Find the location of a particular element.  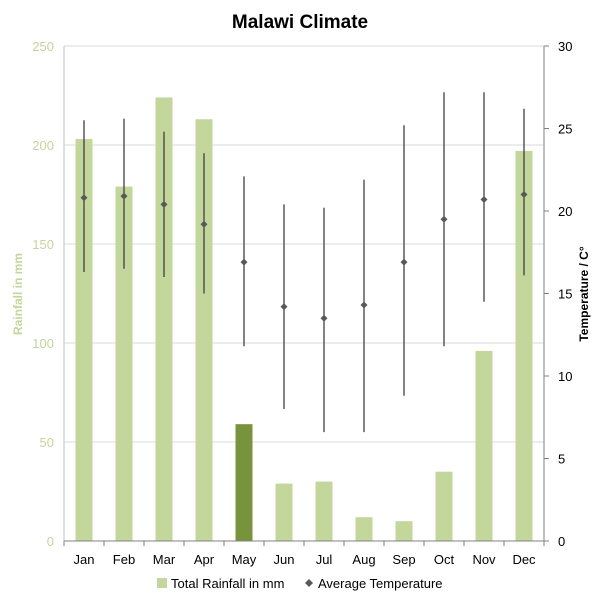

y-tick-label-left: 50 is located at coordinates (47, 442).